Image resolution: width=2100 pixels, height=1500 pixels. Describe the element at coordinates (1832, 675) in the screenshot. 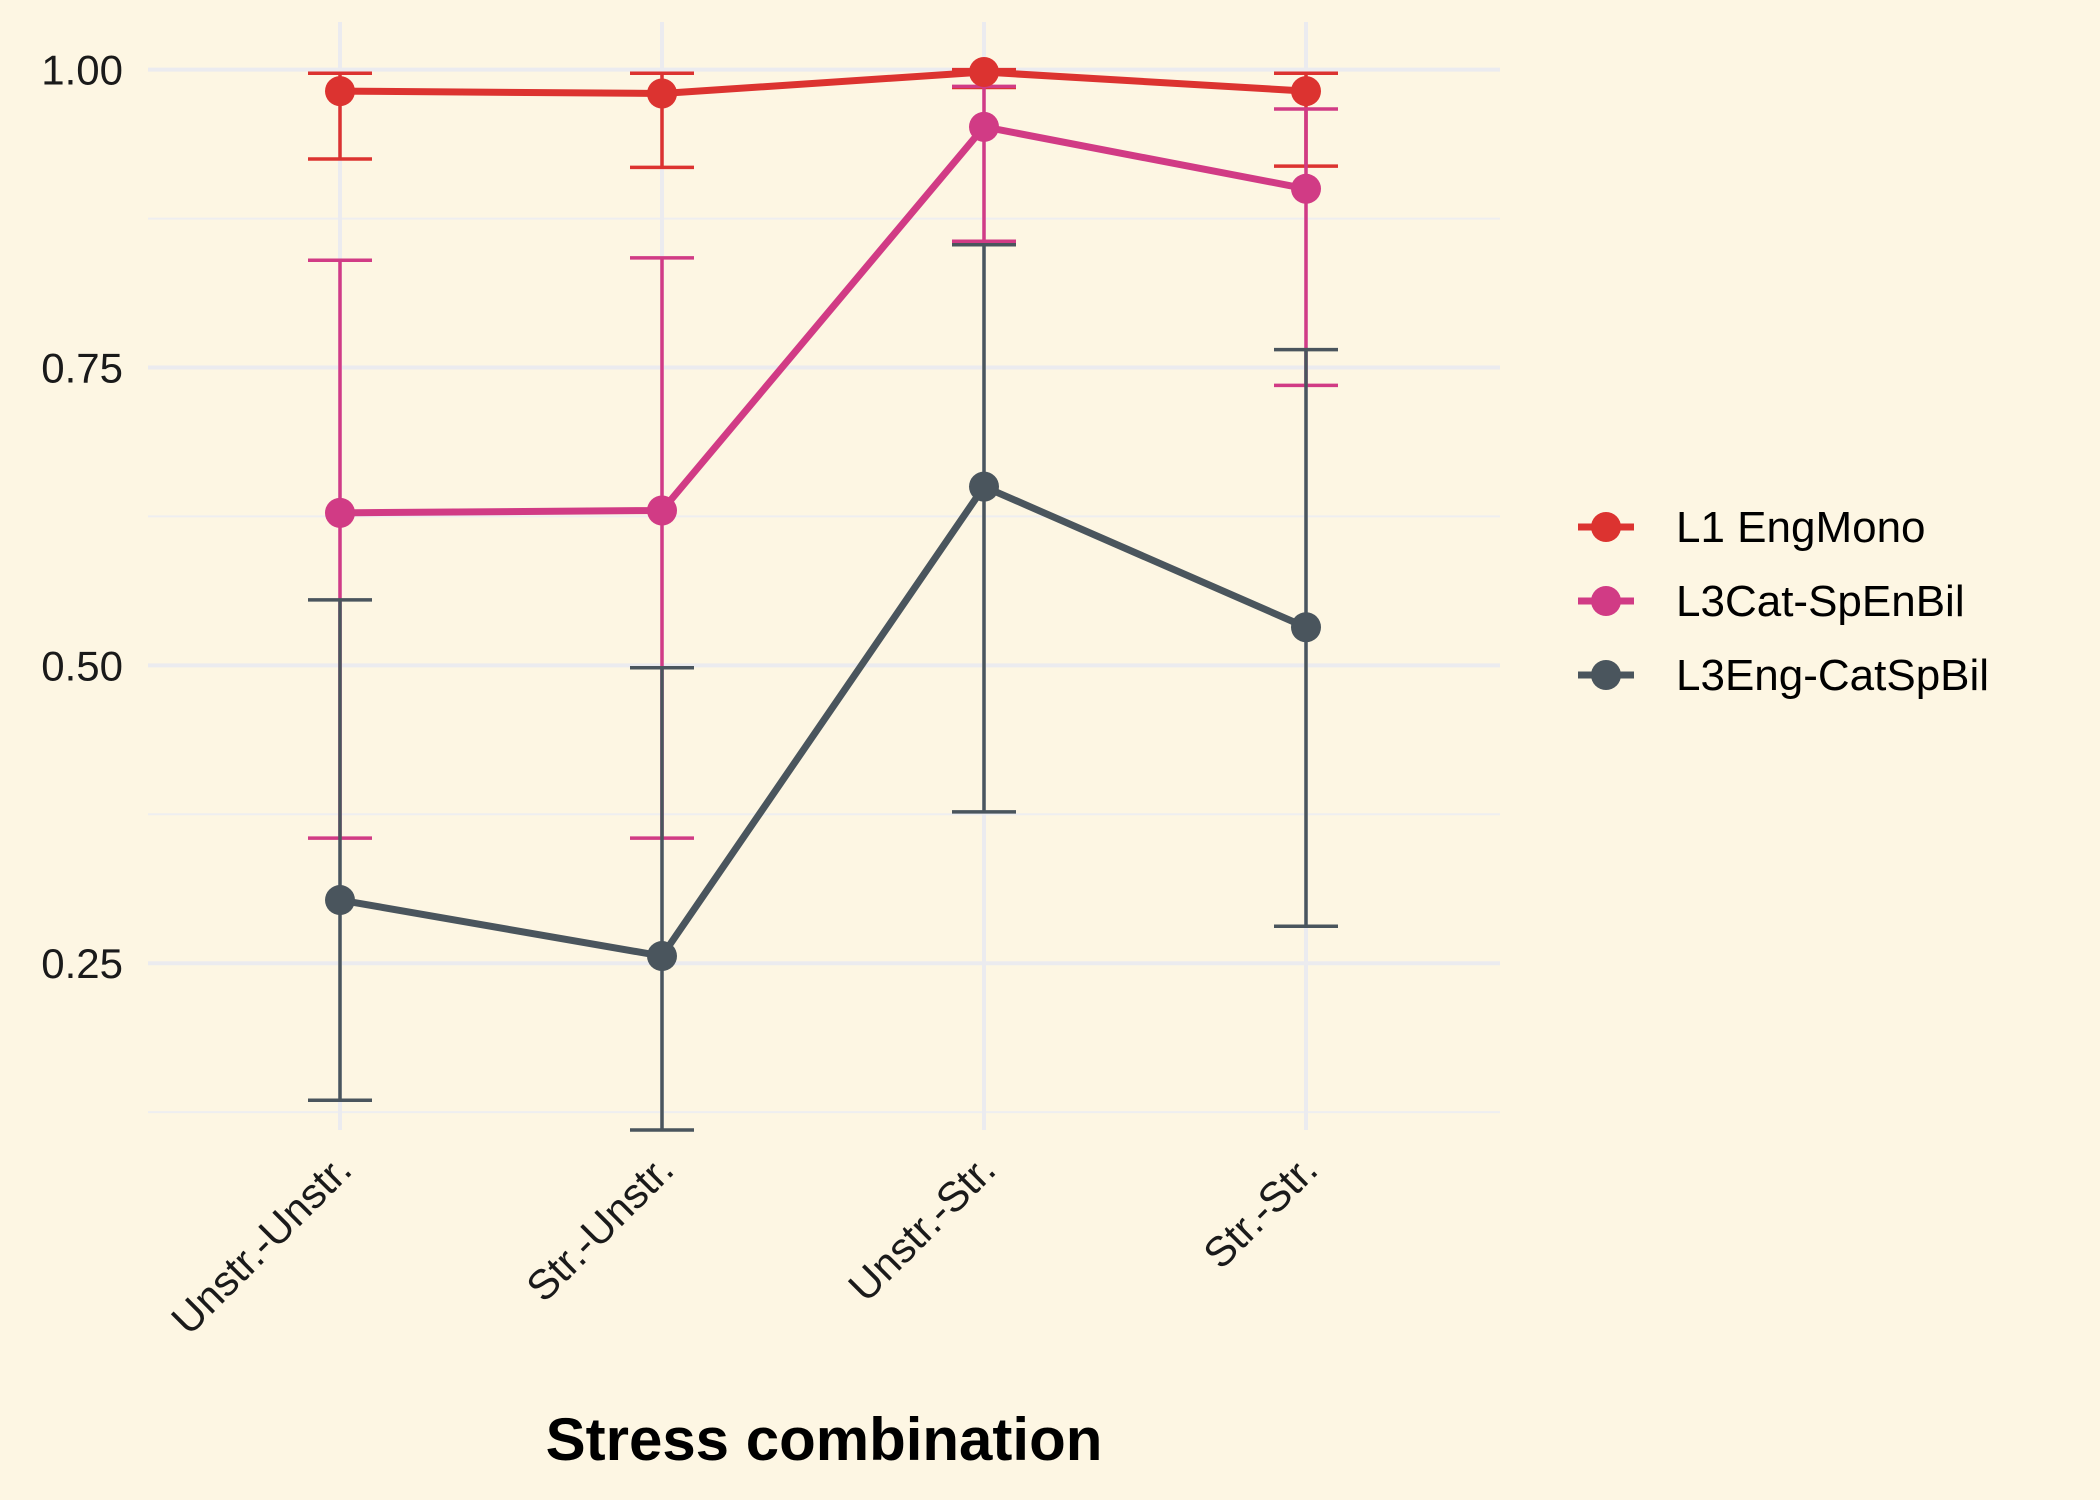

I see `legend-label: L3Eng-CatSpBil` at that location.